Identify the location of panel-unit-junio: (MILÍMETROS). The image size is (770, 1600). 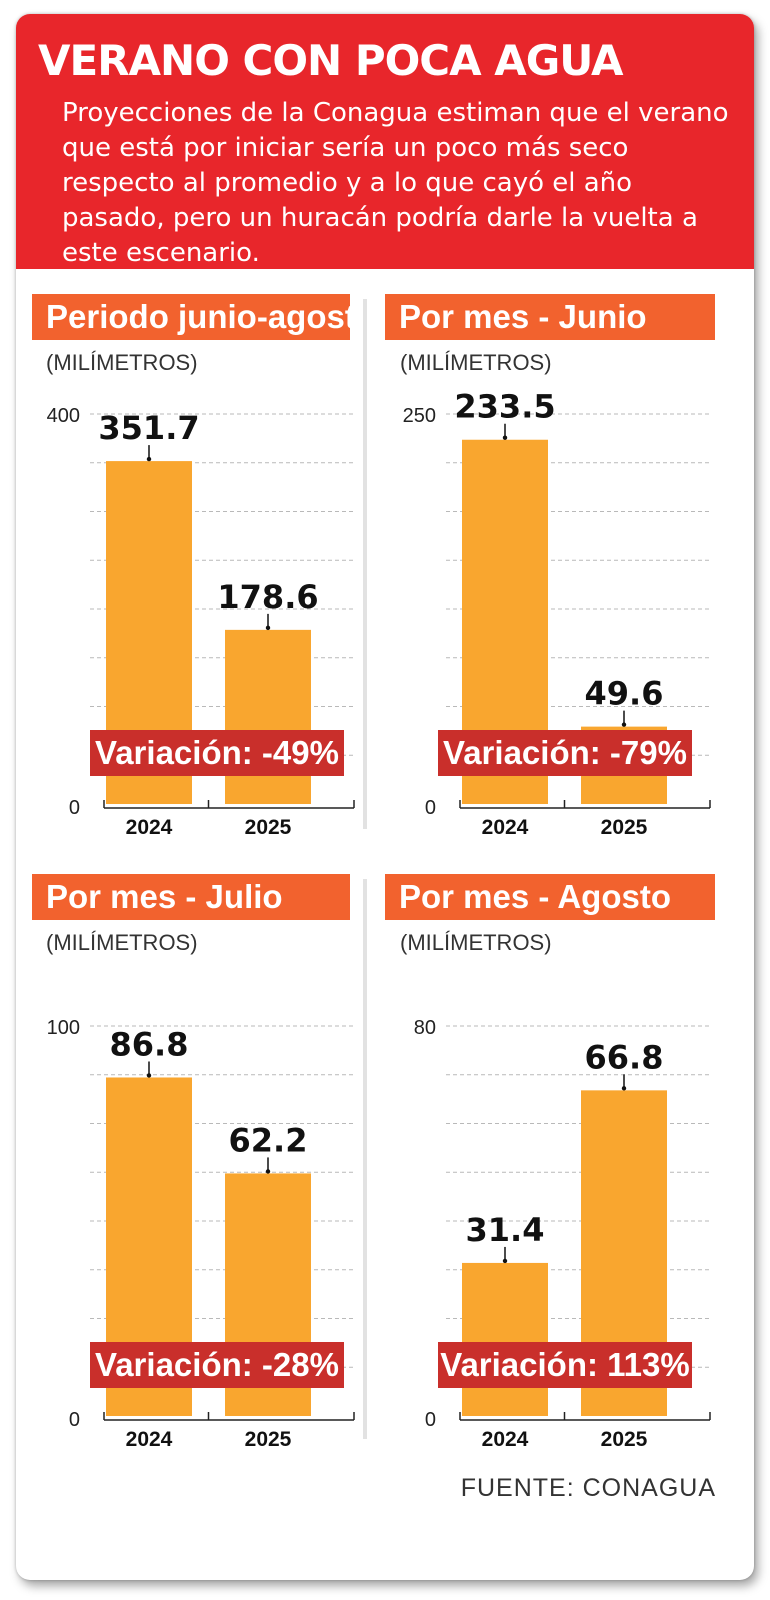
(476, 362).